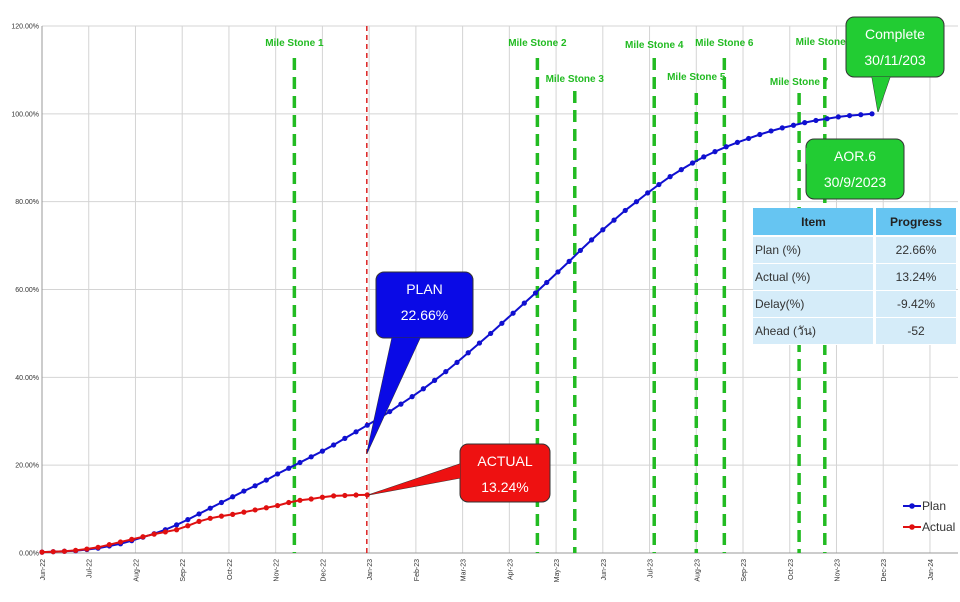 The height and width of the screenshot is (602, 960). Describe the element at coordinates (854, 277) in the screenshot. I see `table-row: Actual (%) 13.24%` at that location.